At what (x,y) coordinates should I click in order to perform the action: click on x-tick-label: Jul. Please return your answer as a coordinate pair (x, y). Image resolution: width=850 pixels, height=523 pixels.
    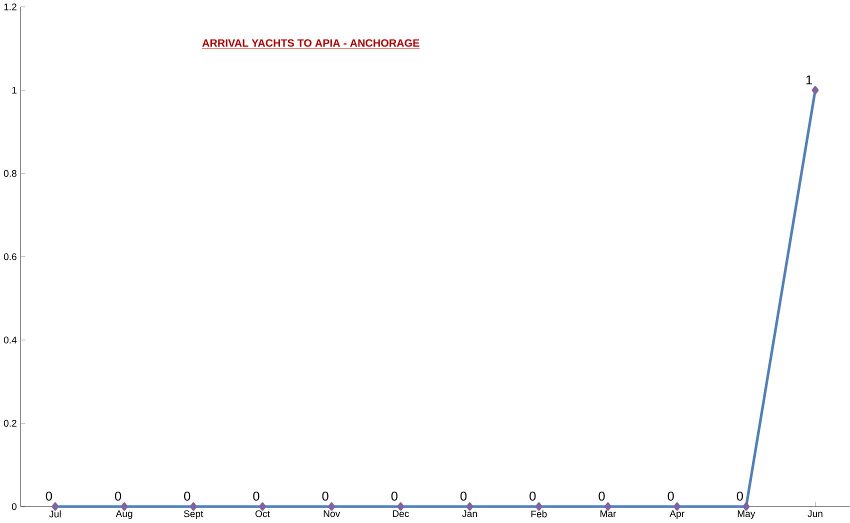
    Looking at the image, I should click on (55, 514).